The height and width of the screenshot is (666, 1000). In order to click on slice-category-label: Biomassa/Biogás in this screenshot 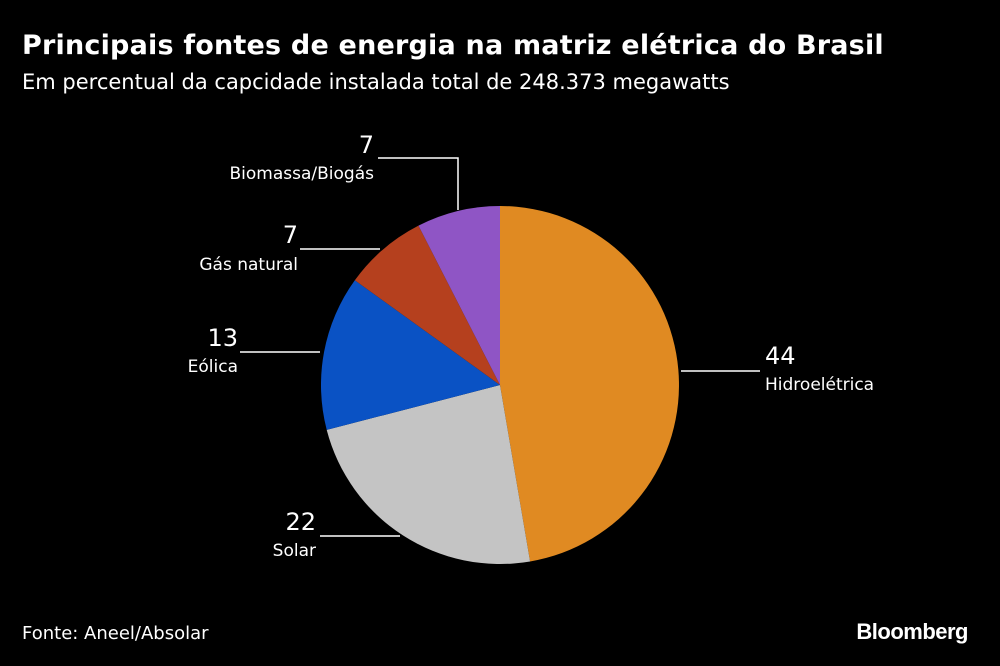, I will do `click(302, 174)`.